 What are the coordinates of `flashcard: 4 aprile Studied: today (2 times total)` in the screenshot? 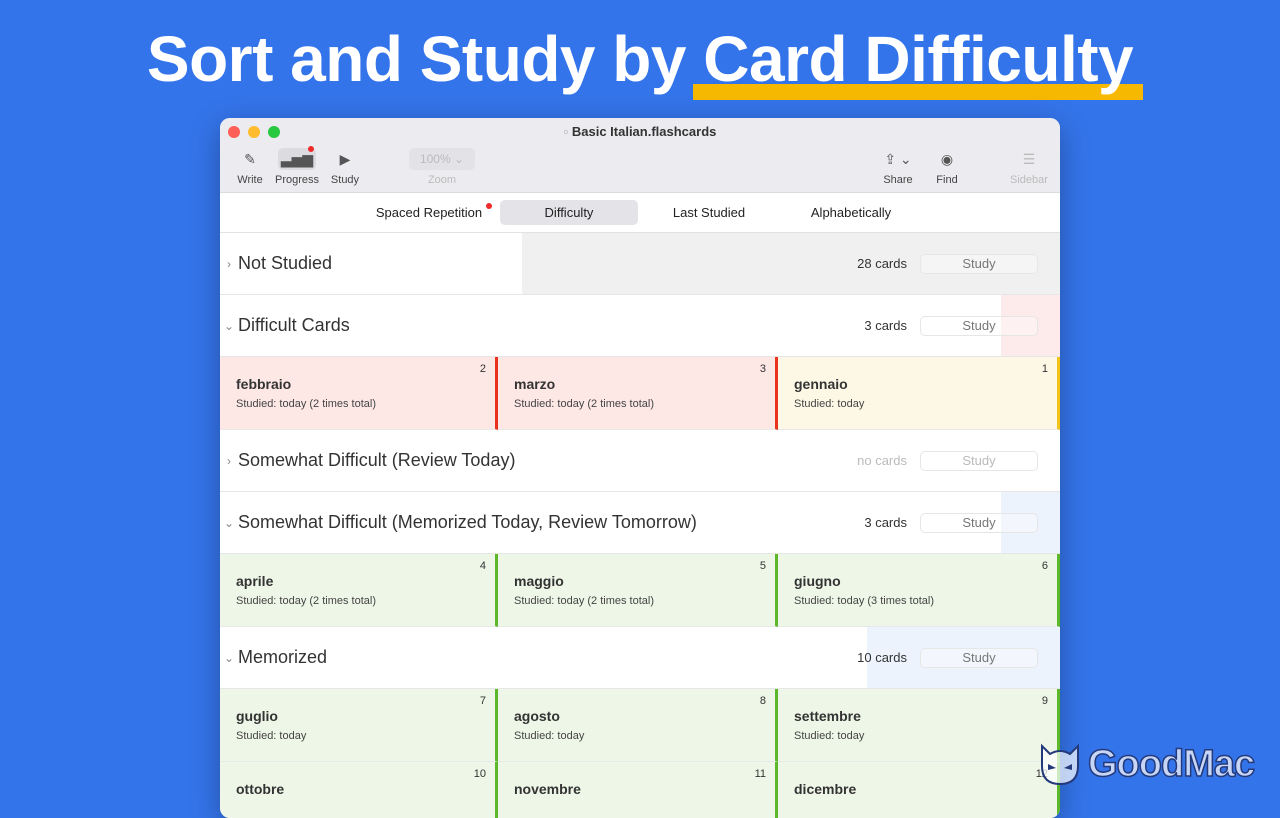 It's located at (359, 590).